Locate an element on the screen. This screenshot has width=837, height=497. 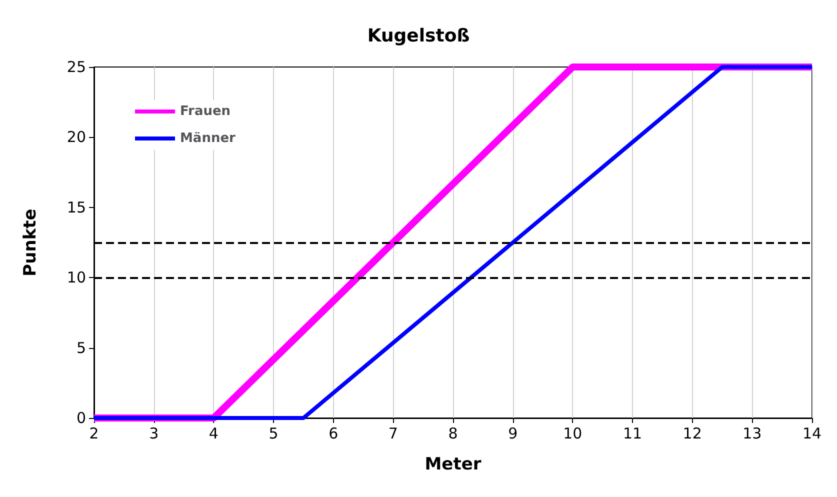
x-tick-label: 14 is located at coordinates (812, 433).